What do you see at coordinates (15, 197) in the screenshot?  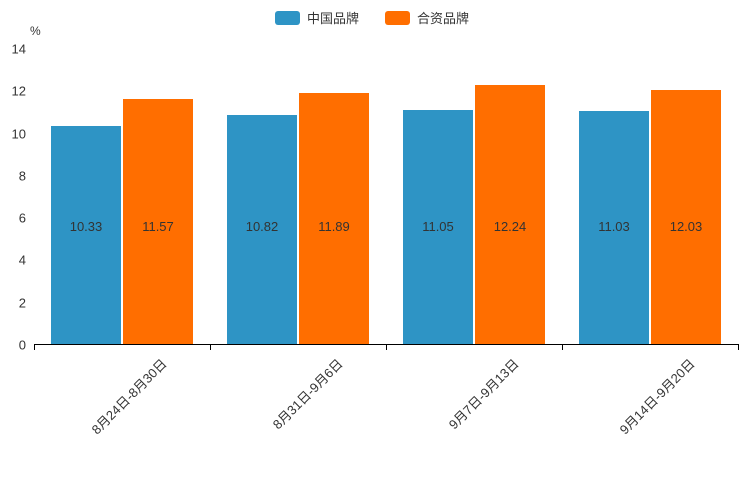 I see `y-axis: 0 2 4 6 8 10 12 14` at bounding box center [15, 197].